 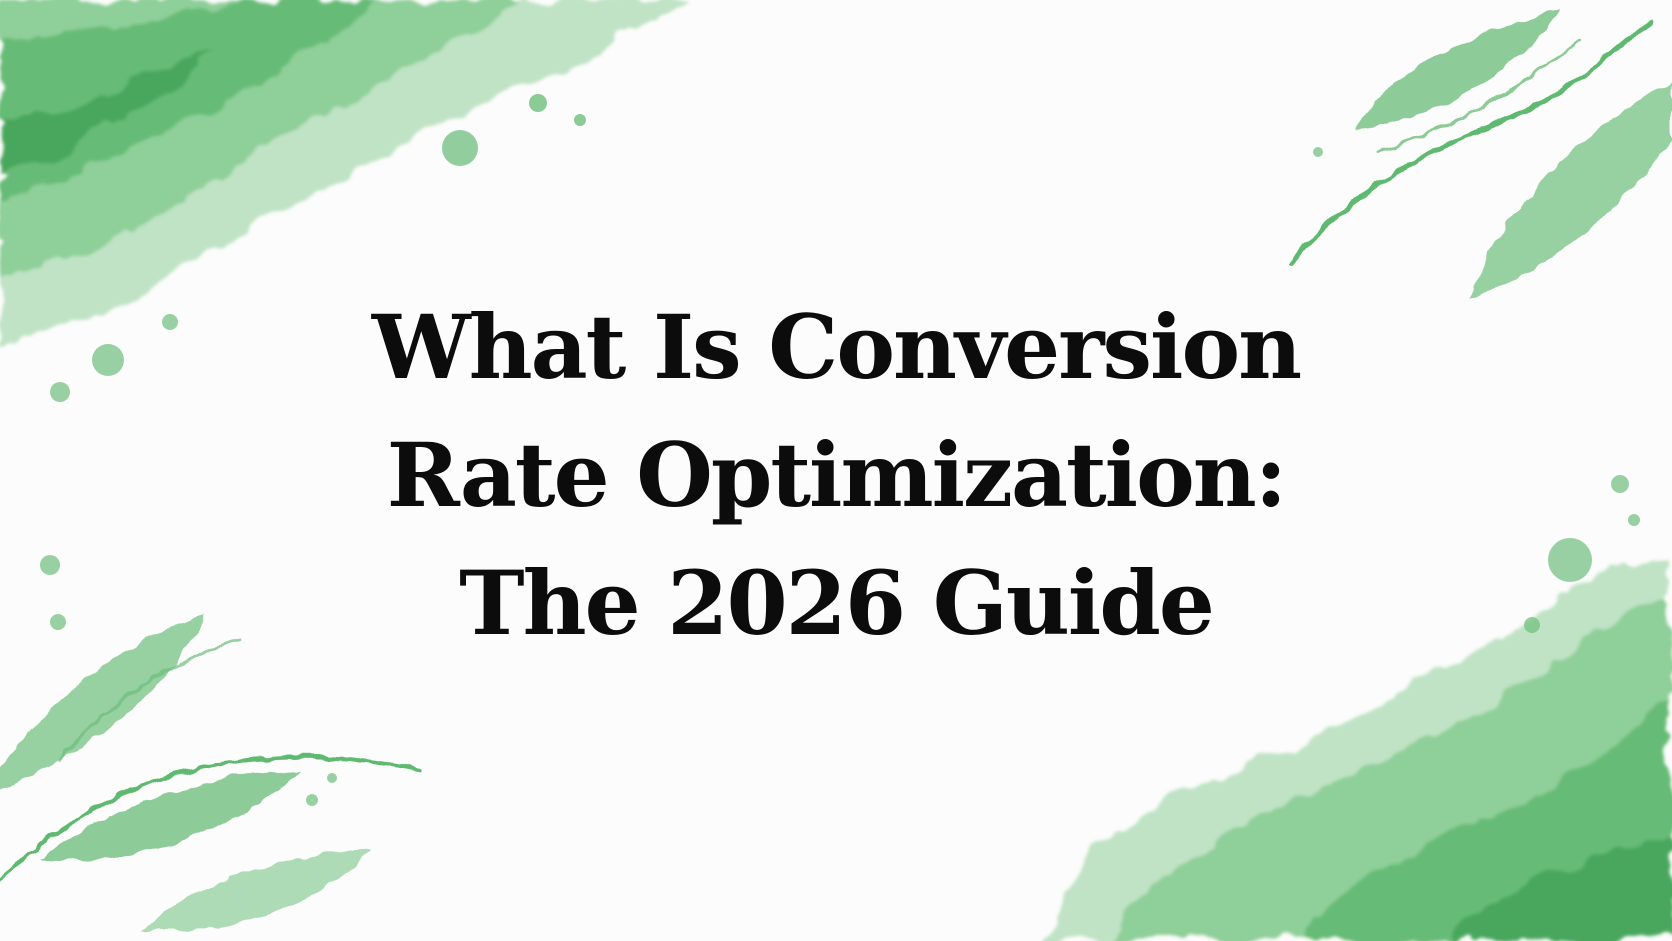 What do you see at coordinates (211, 773) in the screenshot?
I see `bottom-left-leaves` at bounding box center [211, 773].